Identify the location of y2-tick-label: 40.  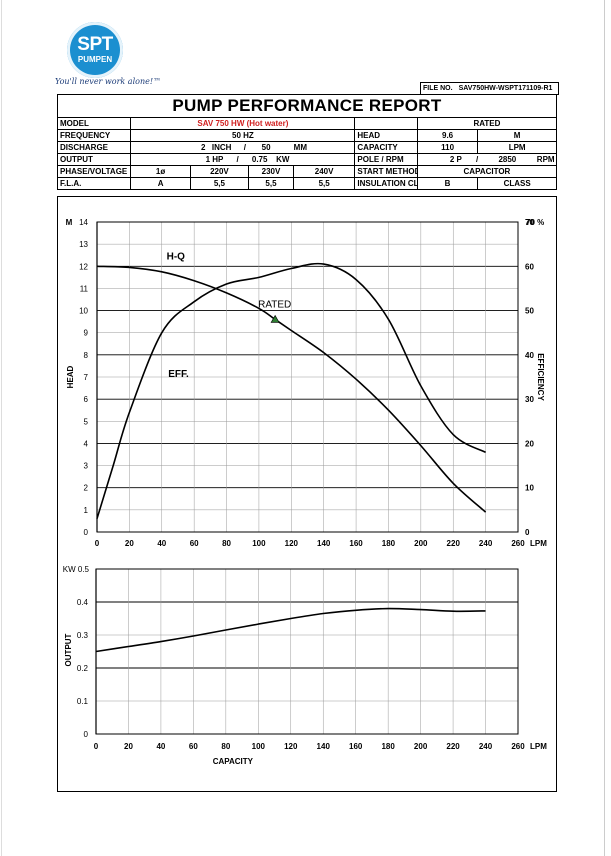
(529, 355).